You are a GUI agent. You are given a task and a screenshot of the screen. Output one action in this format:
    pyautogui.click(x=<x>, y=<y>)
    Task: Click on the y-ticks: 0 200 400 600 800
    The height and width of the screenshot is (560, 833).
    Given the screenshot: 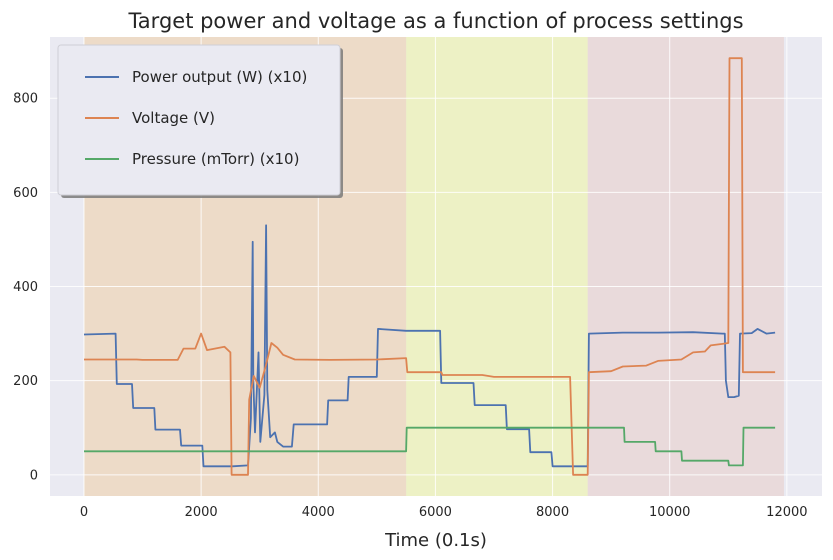 What is the action you would take?
    pyautogui.click(x=25, y=288)
    